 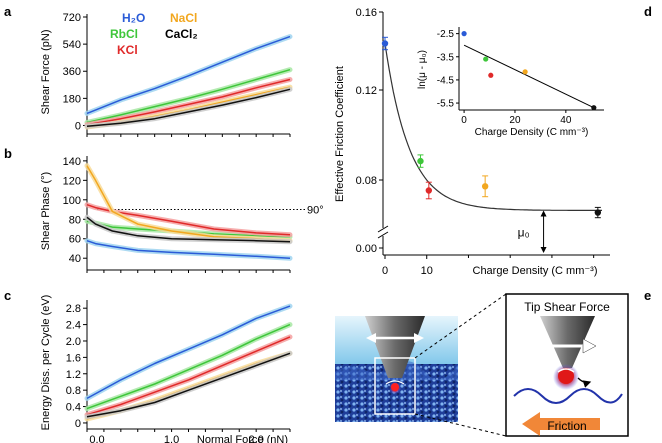 What do you see at coordinates (72, 72) in the screenshot?
I see `y-tick-label: 360` at bounding box center [72, 72].